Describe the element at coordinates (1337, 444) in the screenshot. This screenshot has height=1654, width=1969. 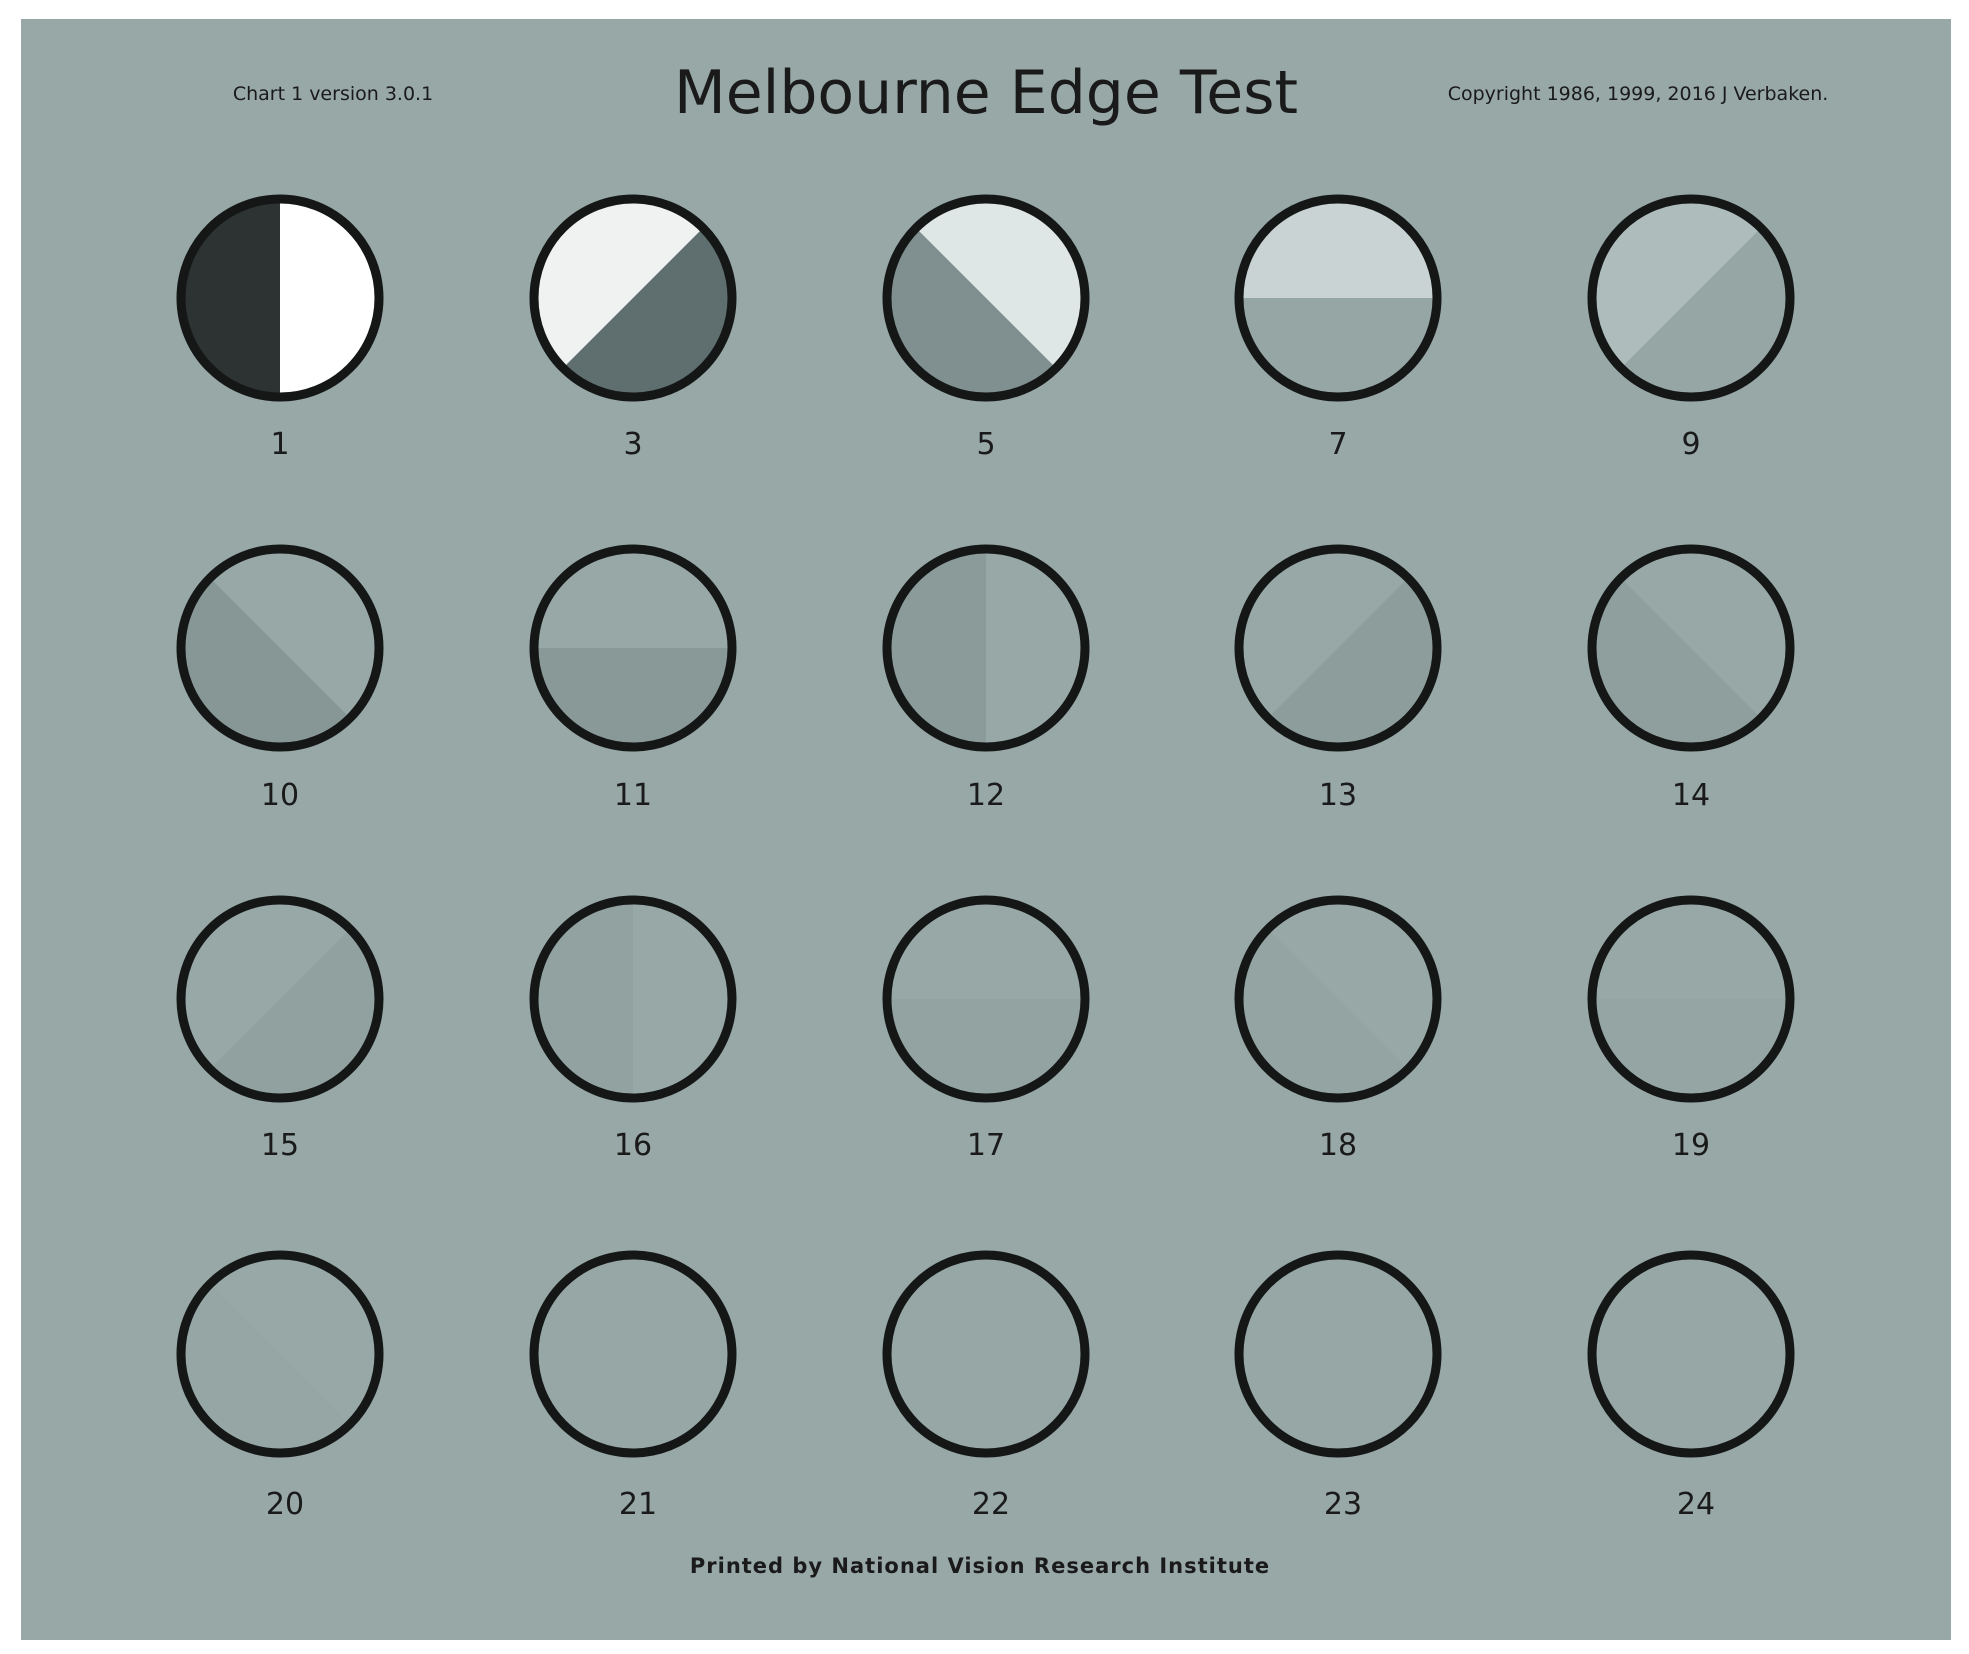
I see `plate-label: 7` at that location.